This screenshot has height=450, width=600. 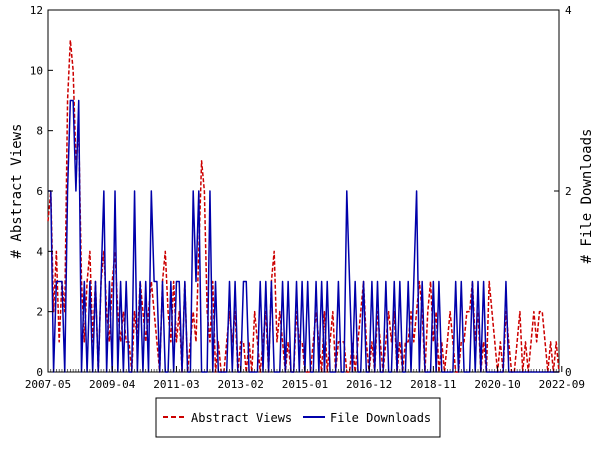 I want to click on legend-abstract-views-label: Abstract Views, so click(x=241, y=418).